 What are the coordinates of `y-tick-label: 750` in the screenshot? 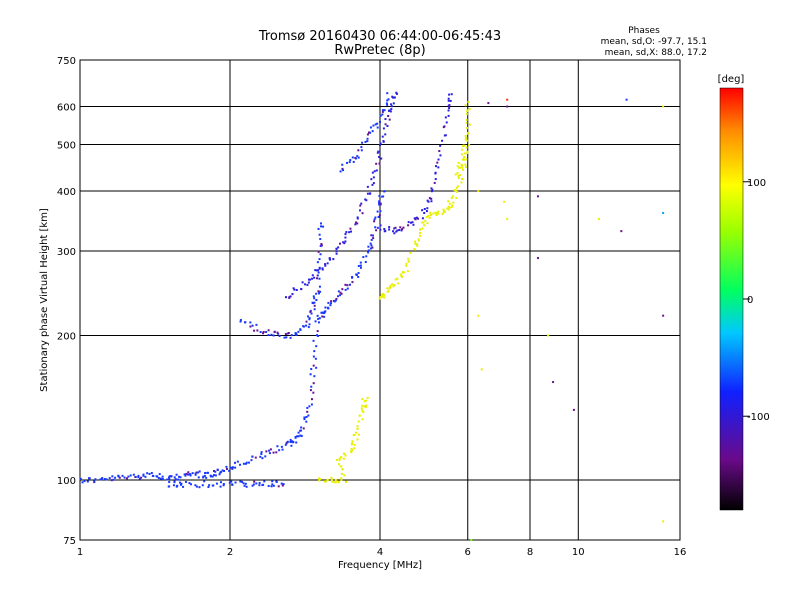 It's located at (66, 61).